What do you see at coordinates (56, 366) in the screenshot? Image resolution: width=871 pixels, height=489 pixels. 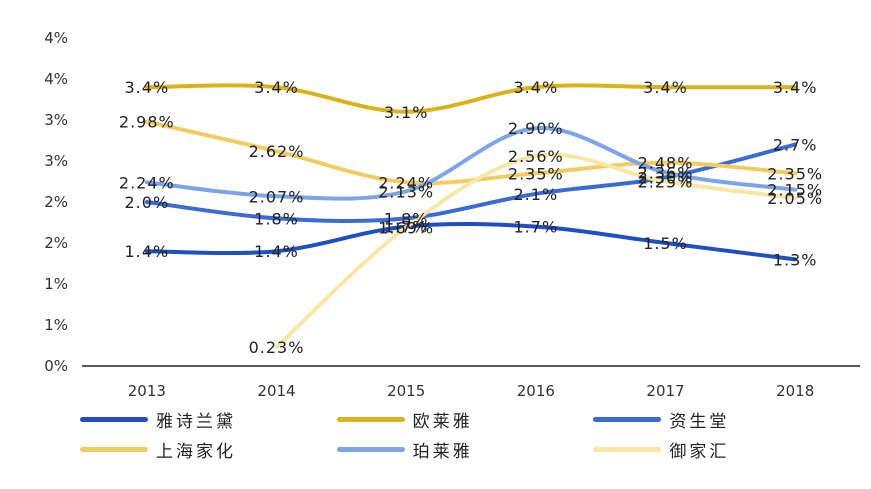 I see `y-tick-label: 0%` at bounding box center [56, 366].